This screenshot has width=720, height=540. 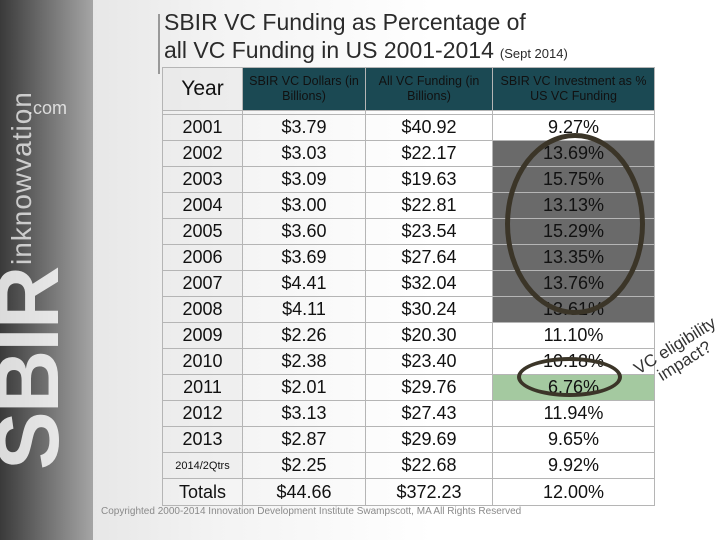 I want to click on cell-sbir-dollars: $4.41, so click(x=304, y=283).